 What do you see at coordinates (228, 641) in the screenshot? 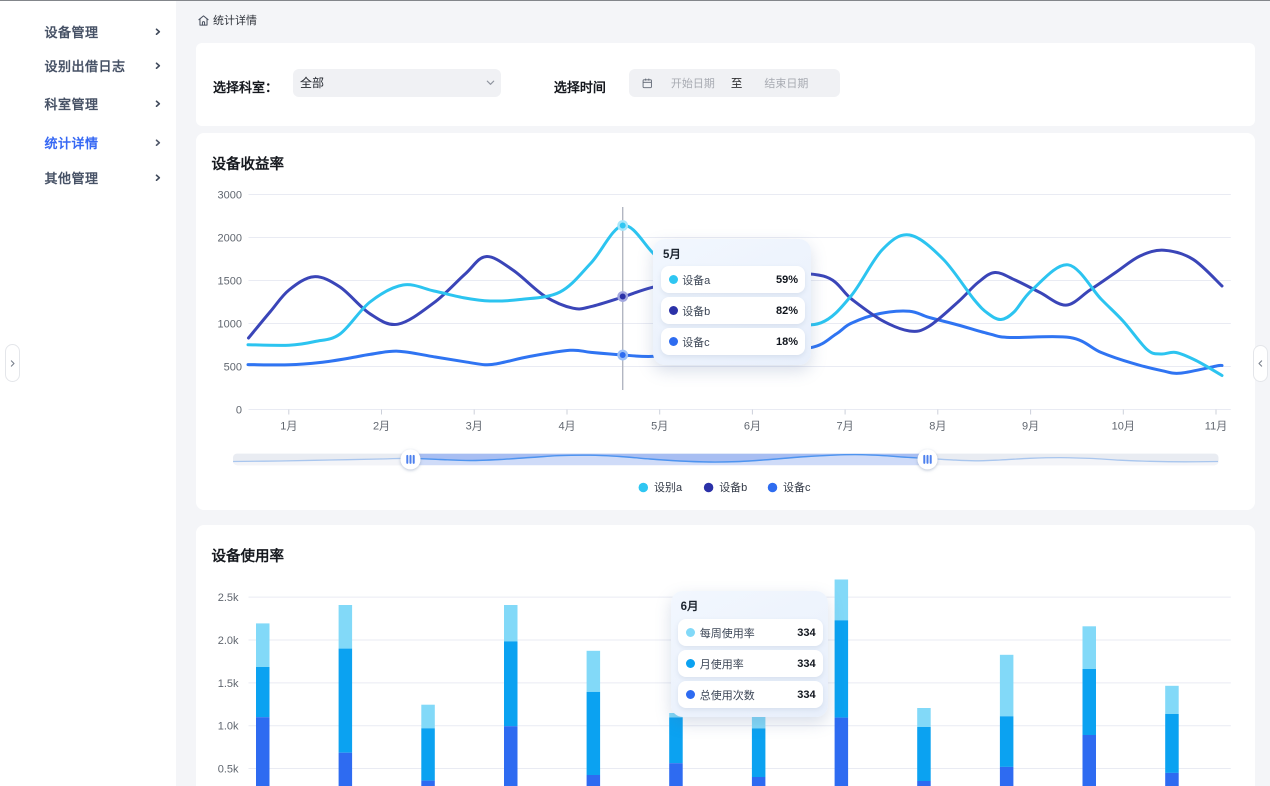
I see `svg-text: 2.0k` at bounding box center [228, 641].